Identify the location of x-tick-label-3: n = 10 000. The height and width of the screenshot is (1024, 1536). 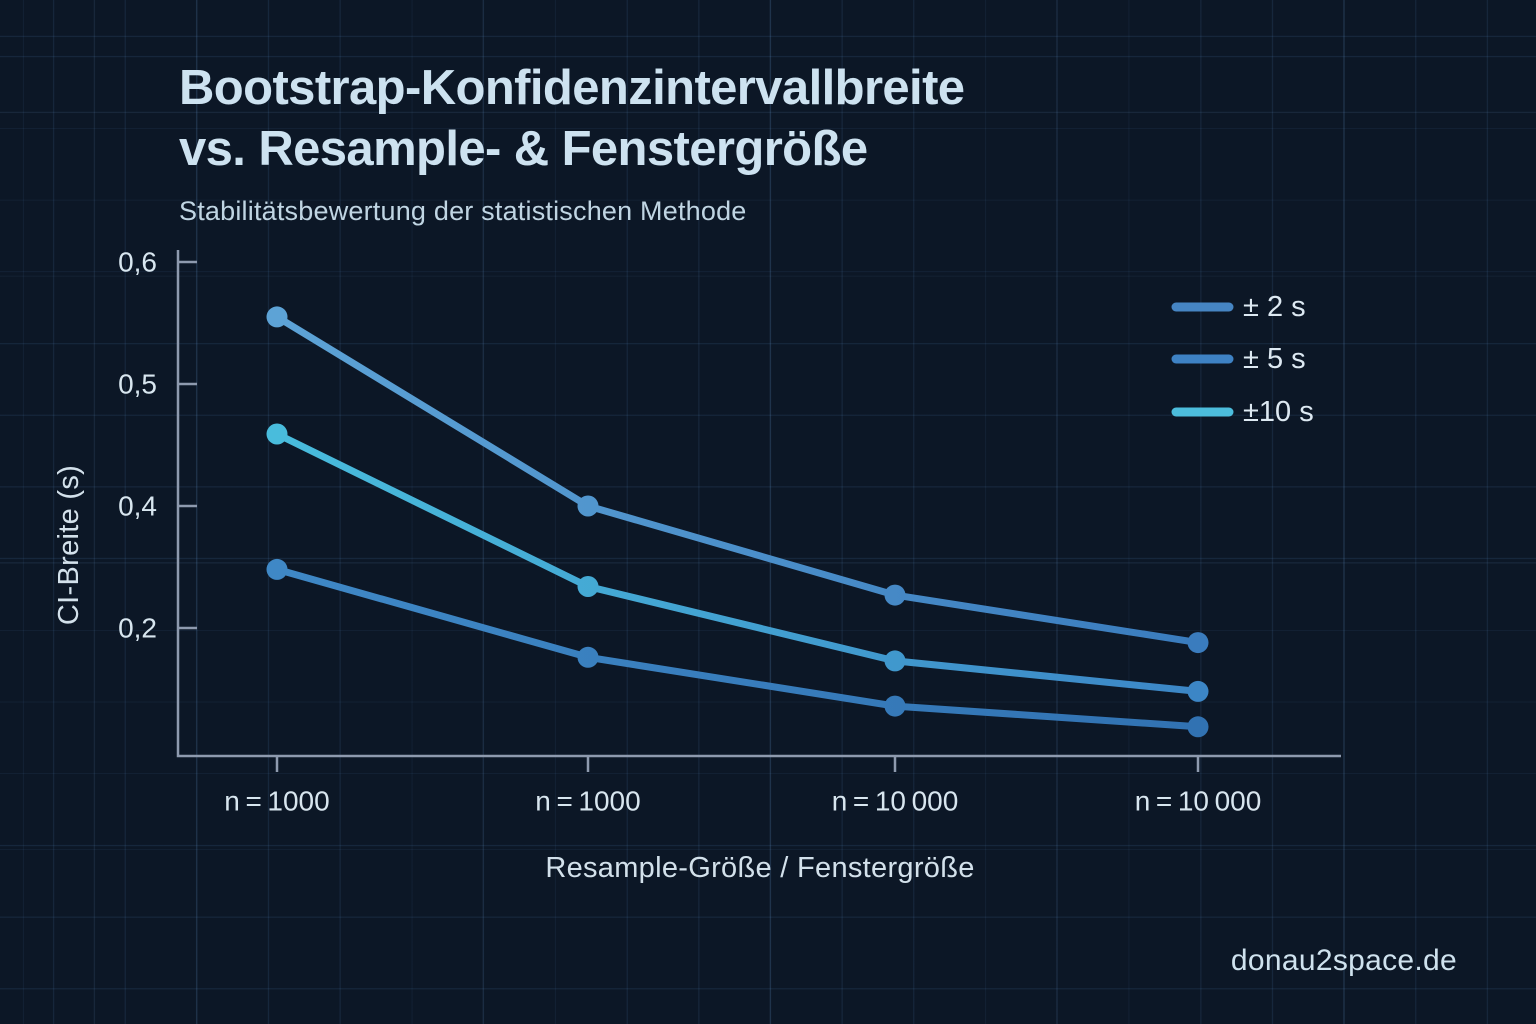
(1198, 801).